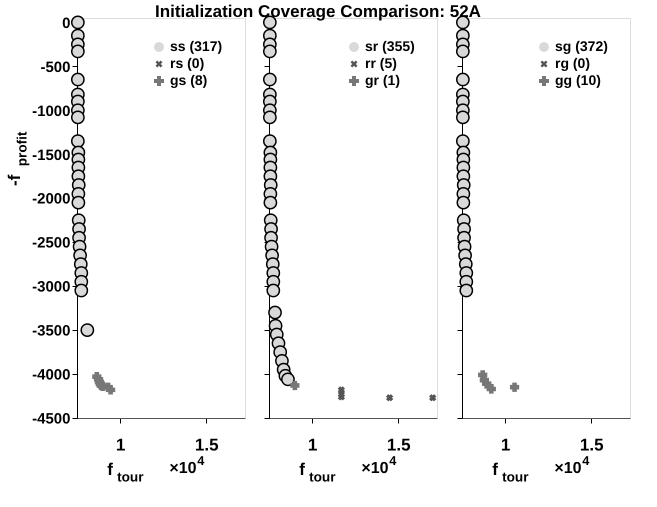  What do you see at coordinates (382, 80) in the screenshot?
I see `legend-label: gr (1)` at bounding box center [382, 80].